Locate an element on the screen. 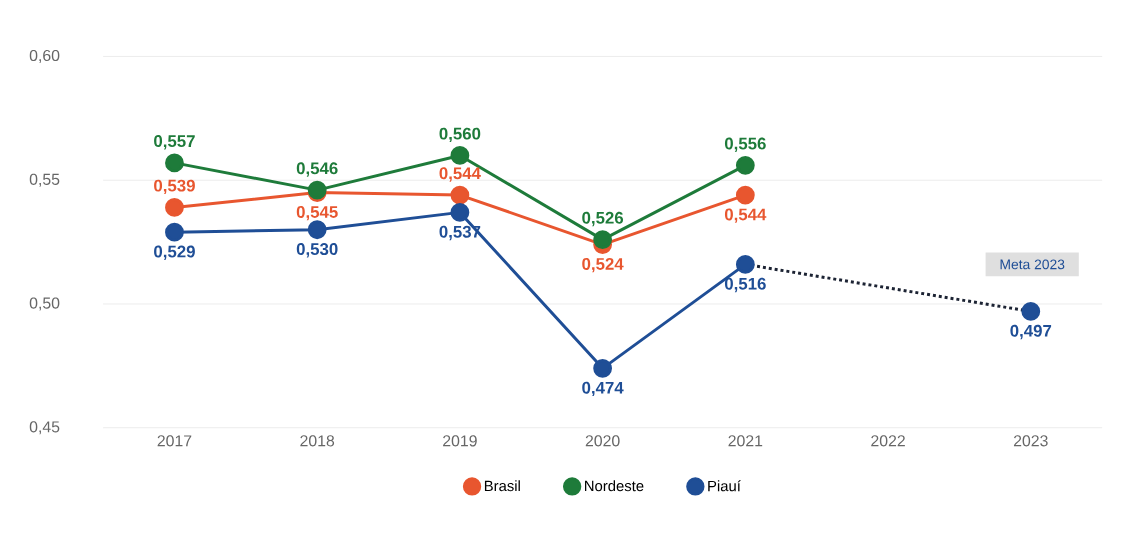 The width and height of the screenshot is (1122, 544). data-label: 0,556 is located at coordinates (745, 145).